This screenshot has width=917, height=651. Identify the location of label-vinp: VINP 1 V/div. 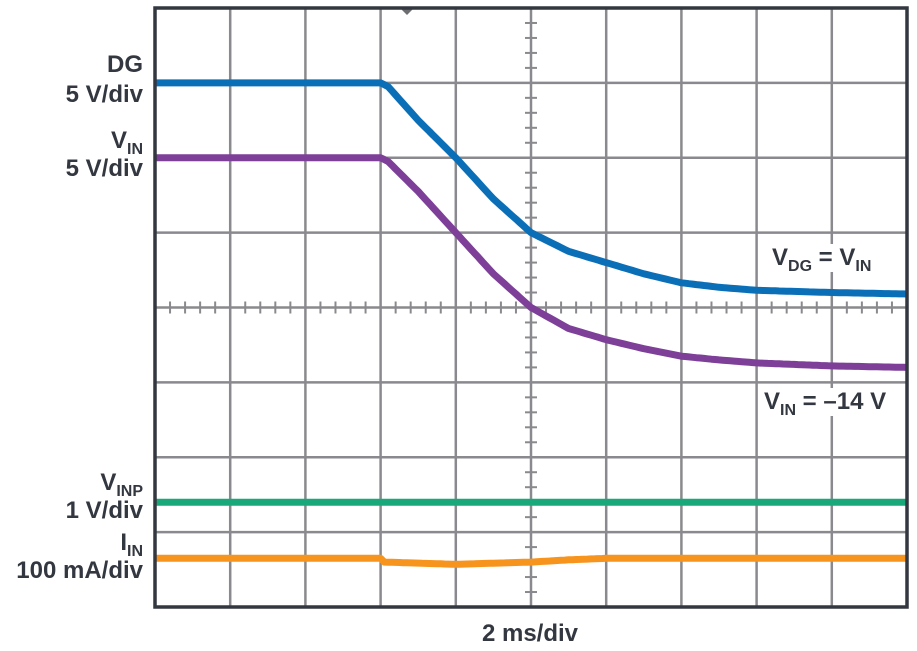
(104, 497).